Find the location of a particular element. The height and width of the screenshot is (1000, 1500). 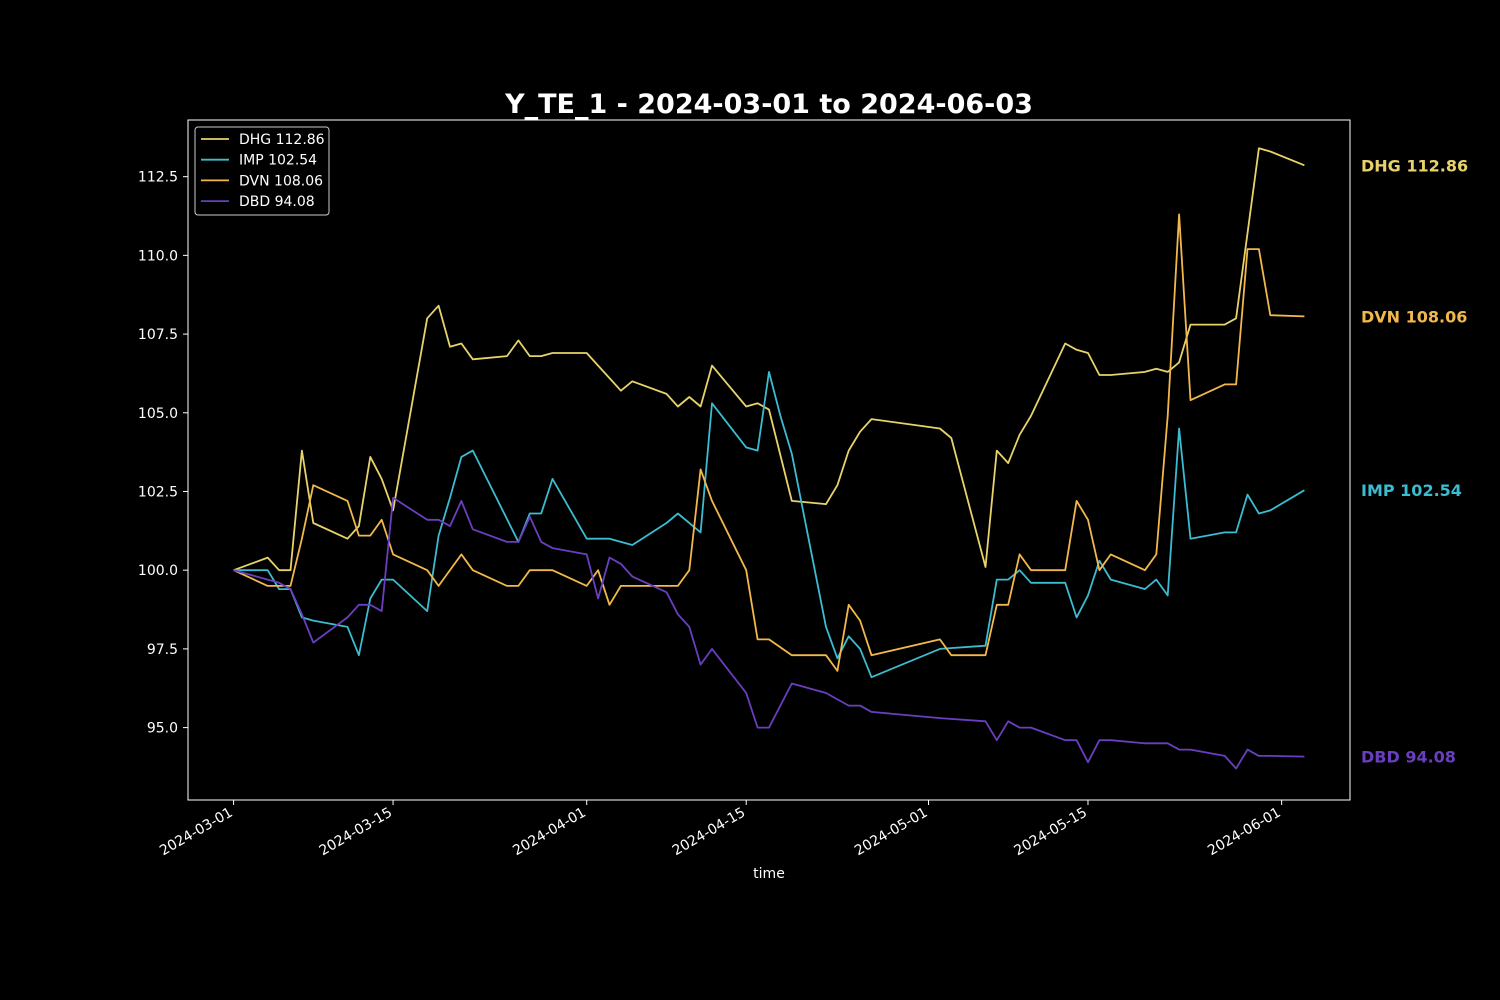

y-axis: 95.0 97.5 100.0 102.5 105.0 107.5 110.0 112.5 is located at coordinates (163, 453).